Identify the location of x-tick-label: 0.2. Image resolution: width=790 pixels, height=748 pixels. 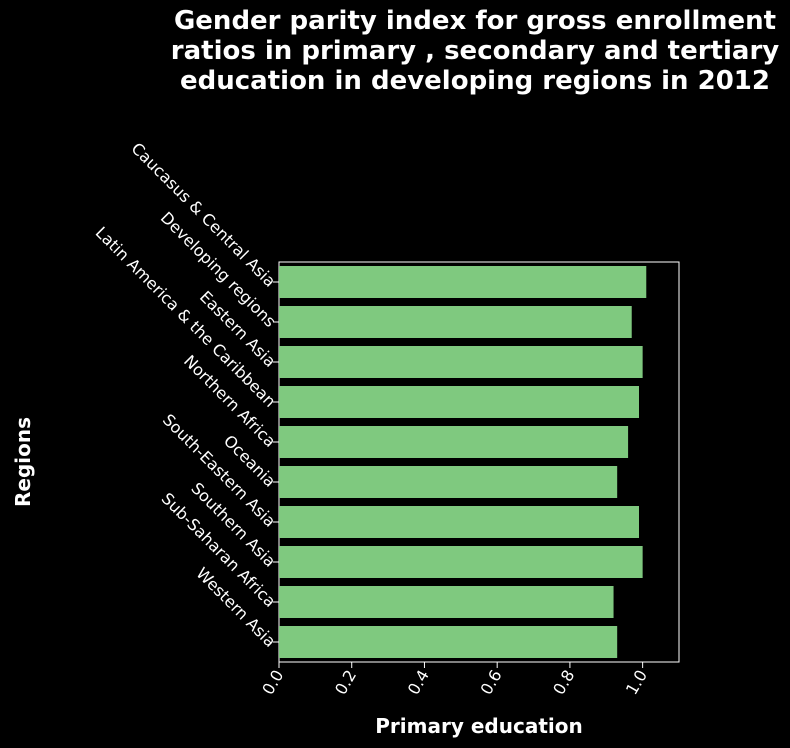
(345, 683).